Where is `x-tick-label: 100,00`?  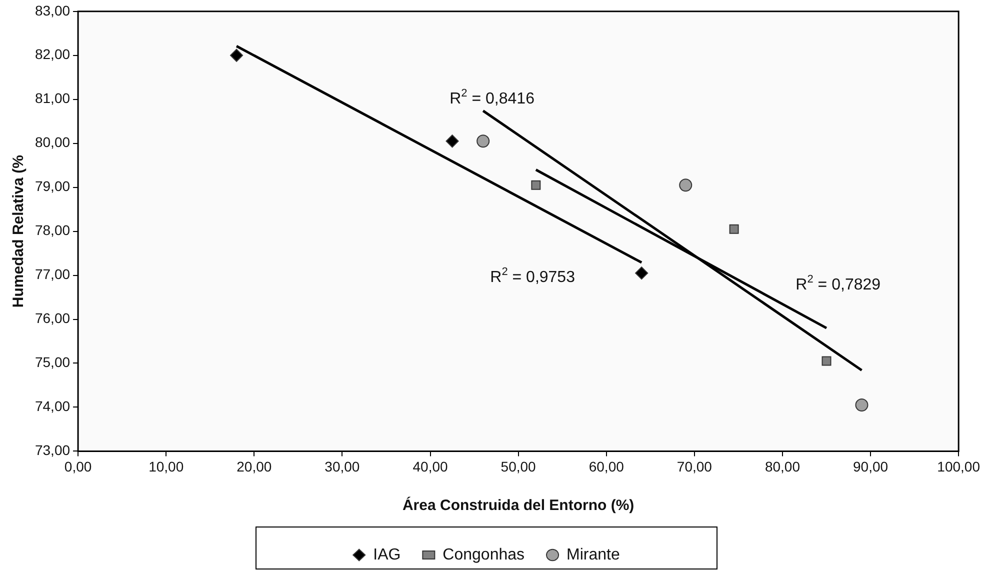
x-tick-label: 100,00 is located at coordinates (958, 466).